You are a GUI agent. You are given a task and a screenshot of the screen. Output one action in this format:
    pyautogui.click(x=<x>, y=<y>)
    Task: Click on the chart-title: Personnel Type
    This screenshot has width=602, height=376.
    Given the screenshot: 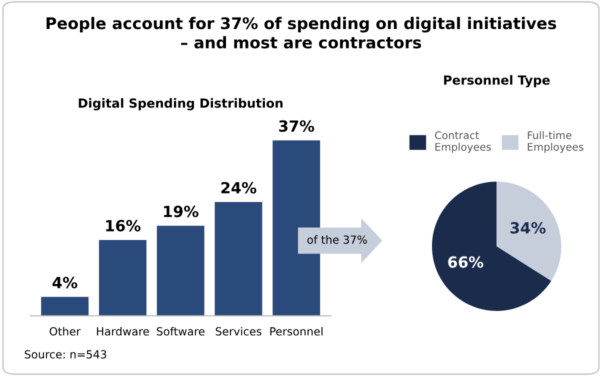 What is the action you would take?
    pyautogui.click(x=497, y=81)
    